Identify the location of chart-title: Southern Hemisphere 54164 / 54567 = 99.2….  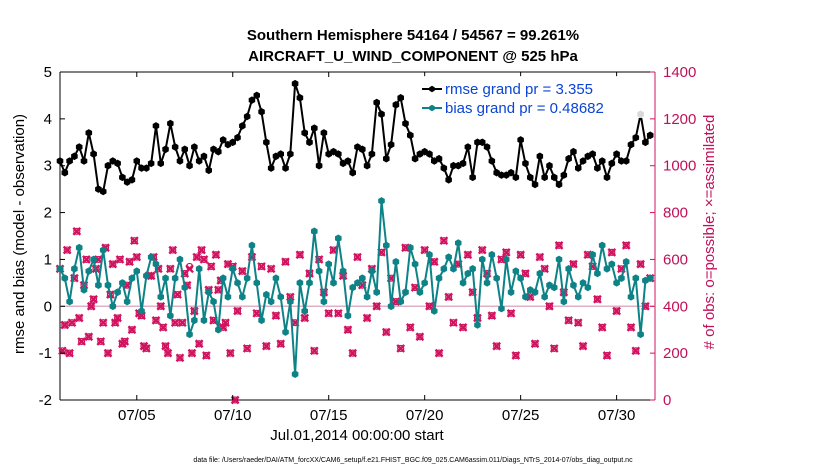
(413, 35).